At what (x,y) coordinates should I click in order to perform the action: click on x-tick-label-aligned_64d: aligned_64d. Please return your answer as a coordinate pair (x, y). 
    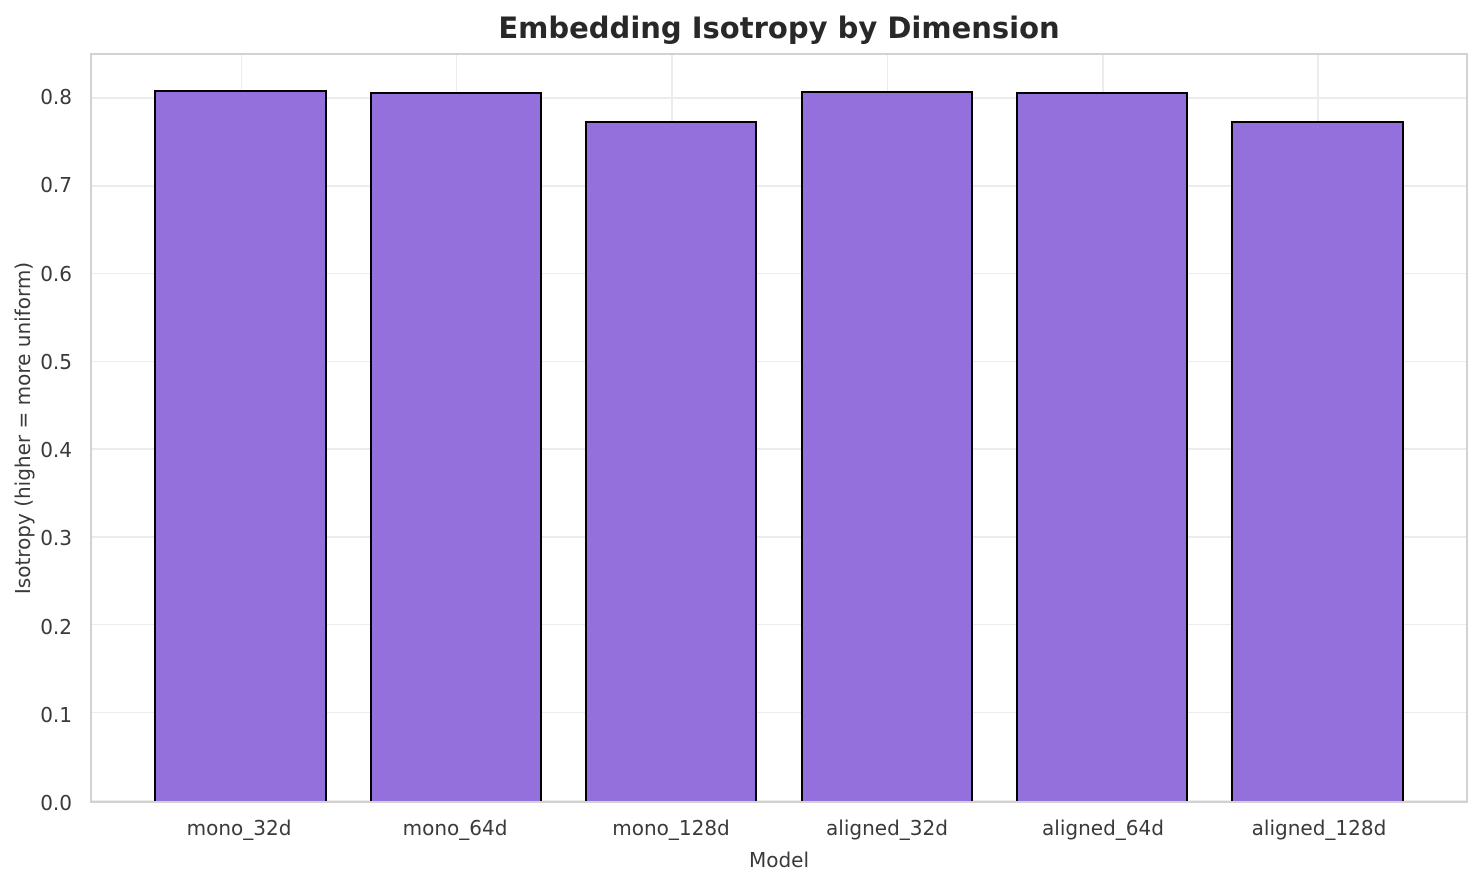
    Looking at the image, I should click on (1103, 828).